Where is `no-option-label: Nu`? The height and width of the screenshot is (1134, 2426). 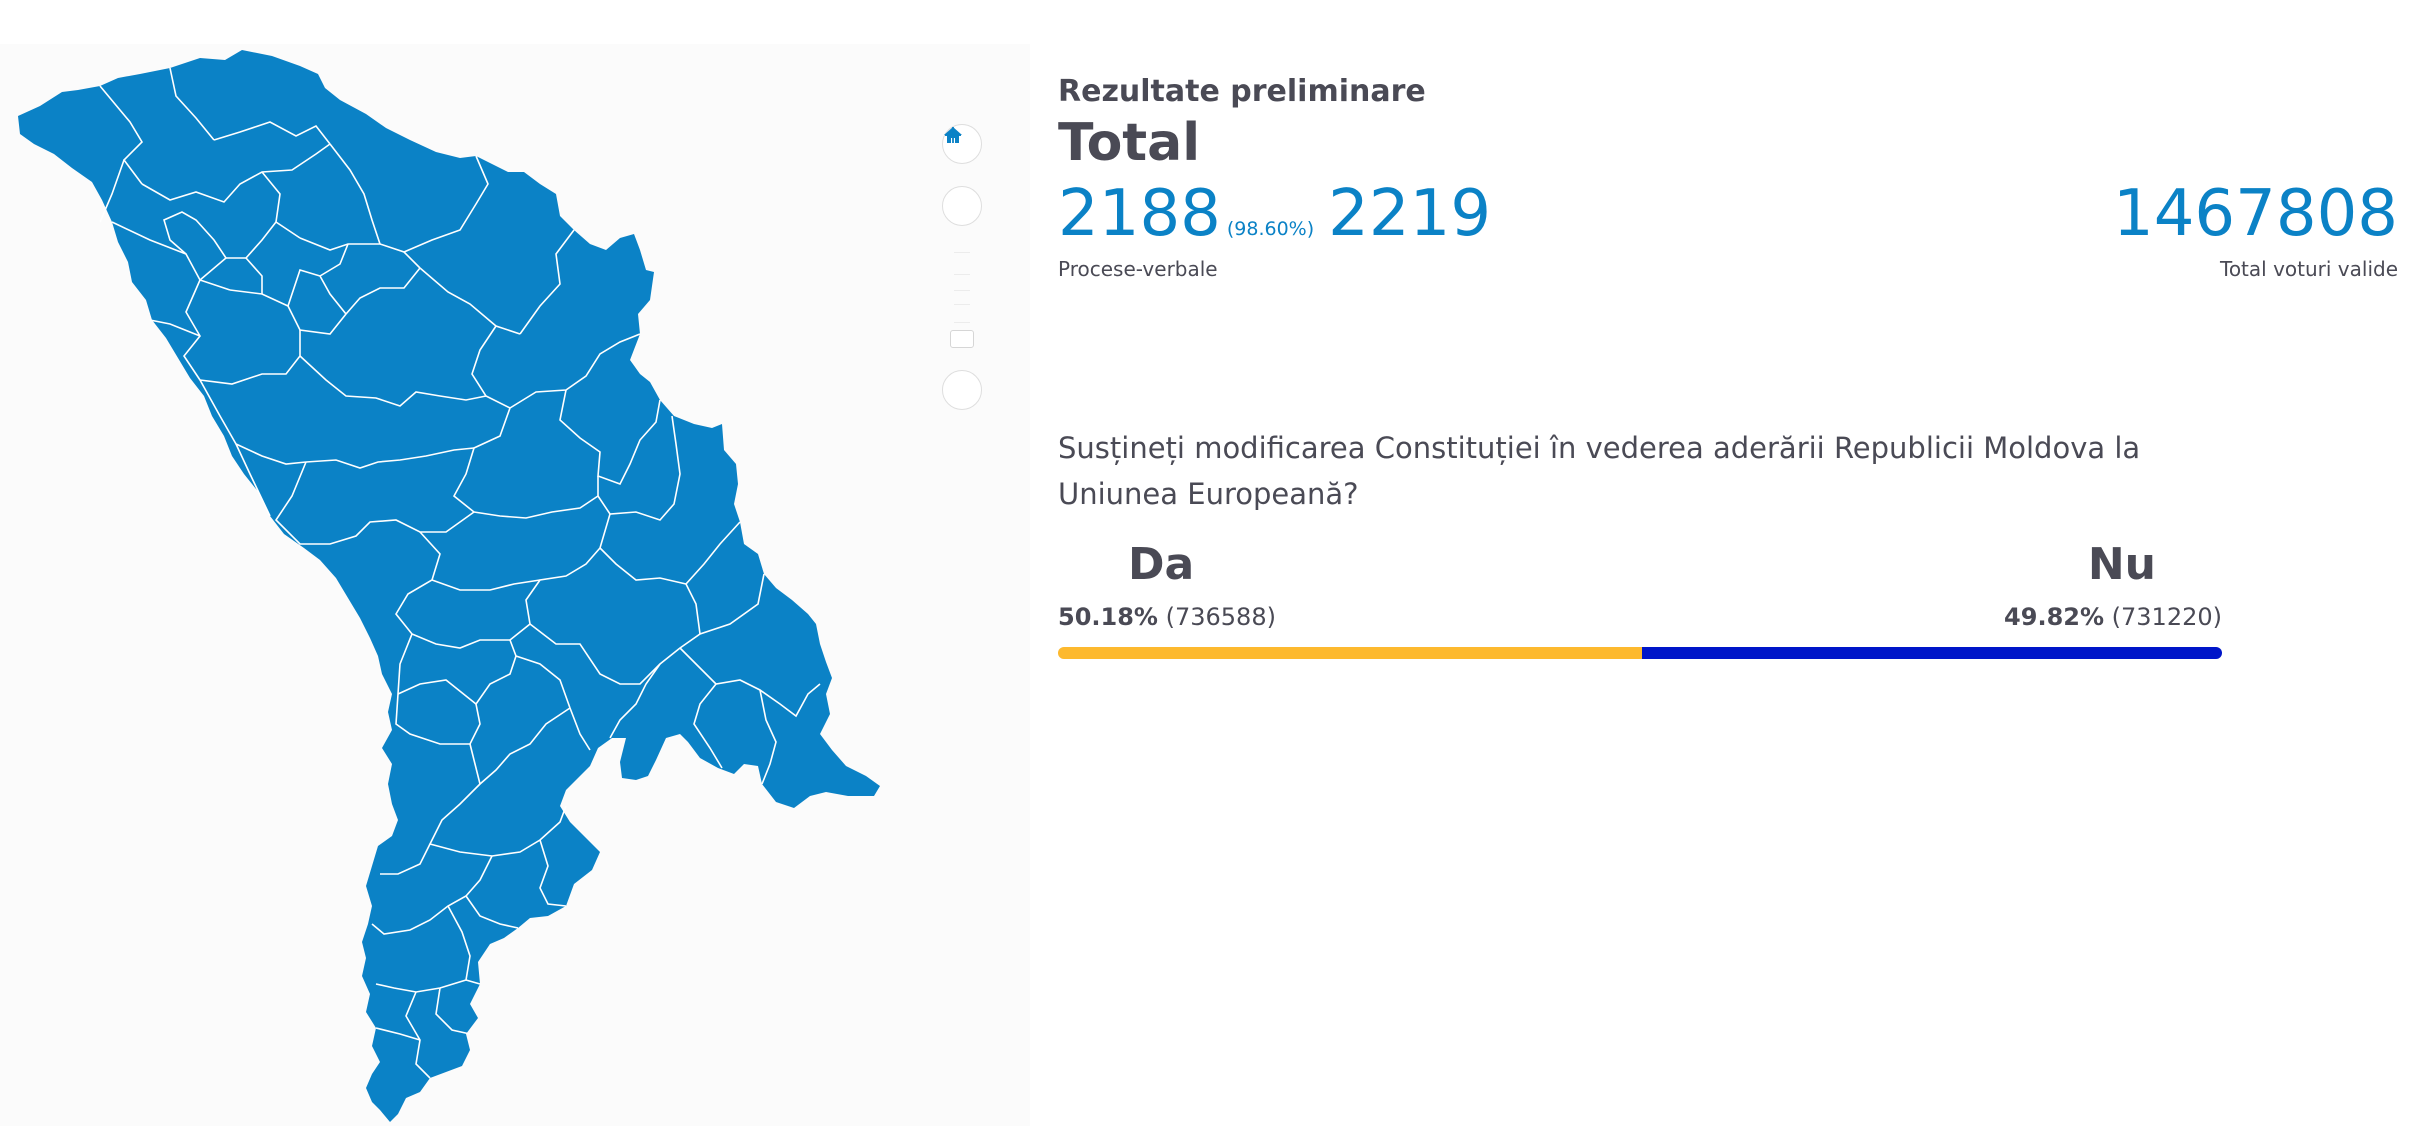
no-option-label: Nu is located at coordinates (2121, 564).